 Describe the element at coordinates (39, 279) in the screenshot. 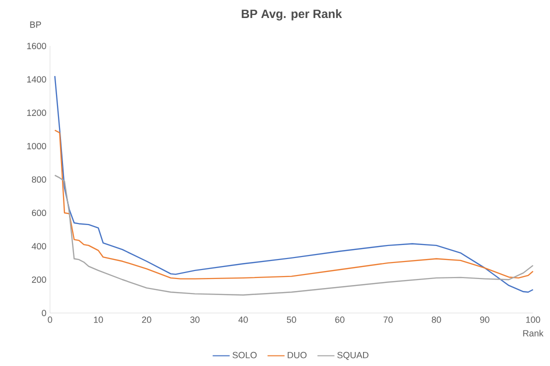

I see `y-tick-label: 200` at that location.